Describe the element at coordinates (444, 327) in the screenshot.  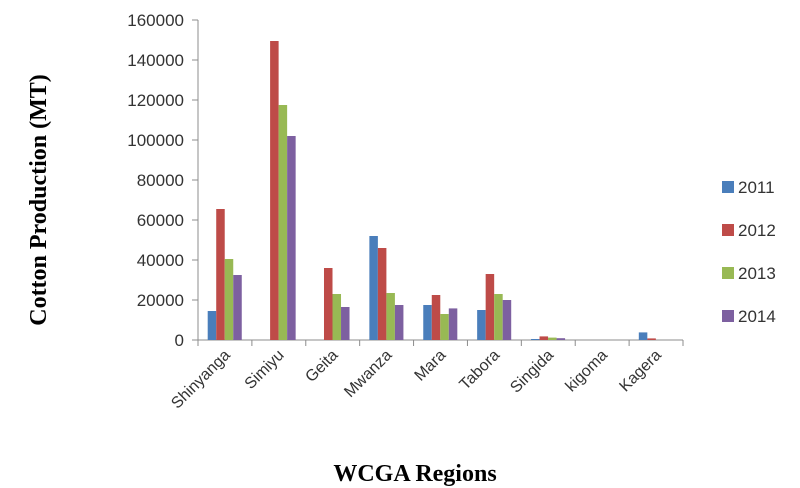
I see `bar-2013-mara` at that location.